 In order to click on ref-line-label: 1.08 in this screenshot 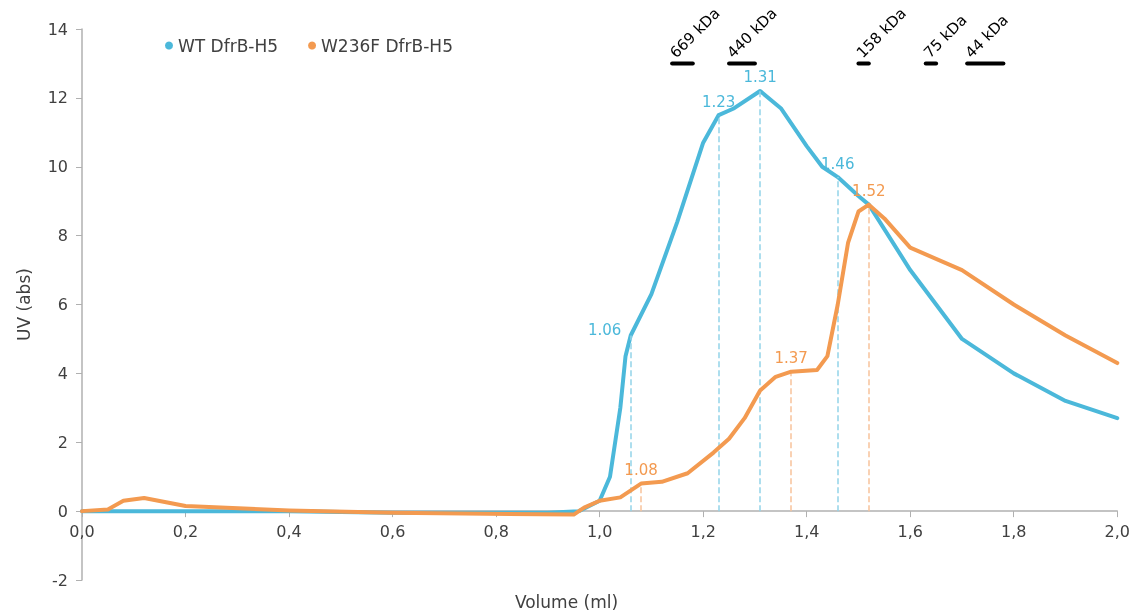, I will do `click(641, 470)`.